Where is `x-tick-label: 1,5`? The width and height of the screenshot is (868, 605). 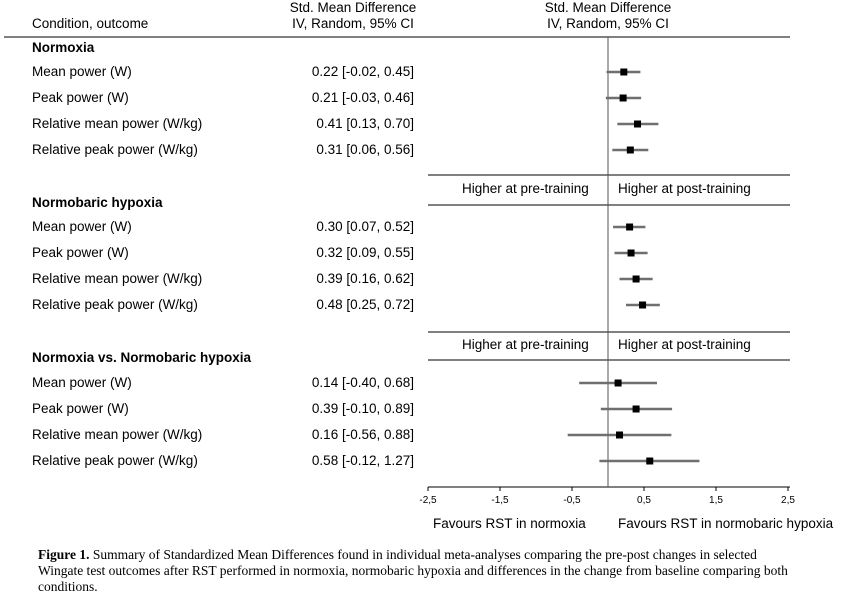 x-tick-label: 1,5 is located at coordinates (716, 500).